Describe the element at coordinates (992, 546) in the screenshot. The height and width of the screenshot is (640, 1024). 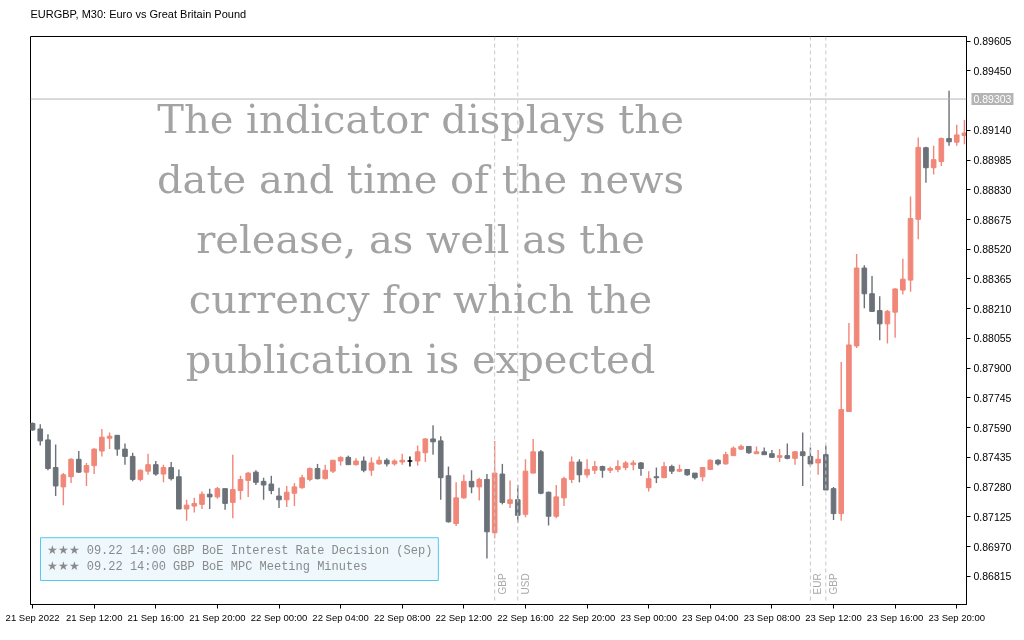
I see `y-tick-label: 0.86970` at that location.